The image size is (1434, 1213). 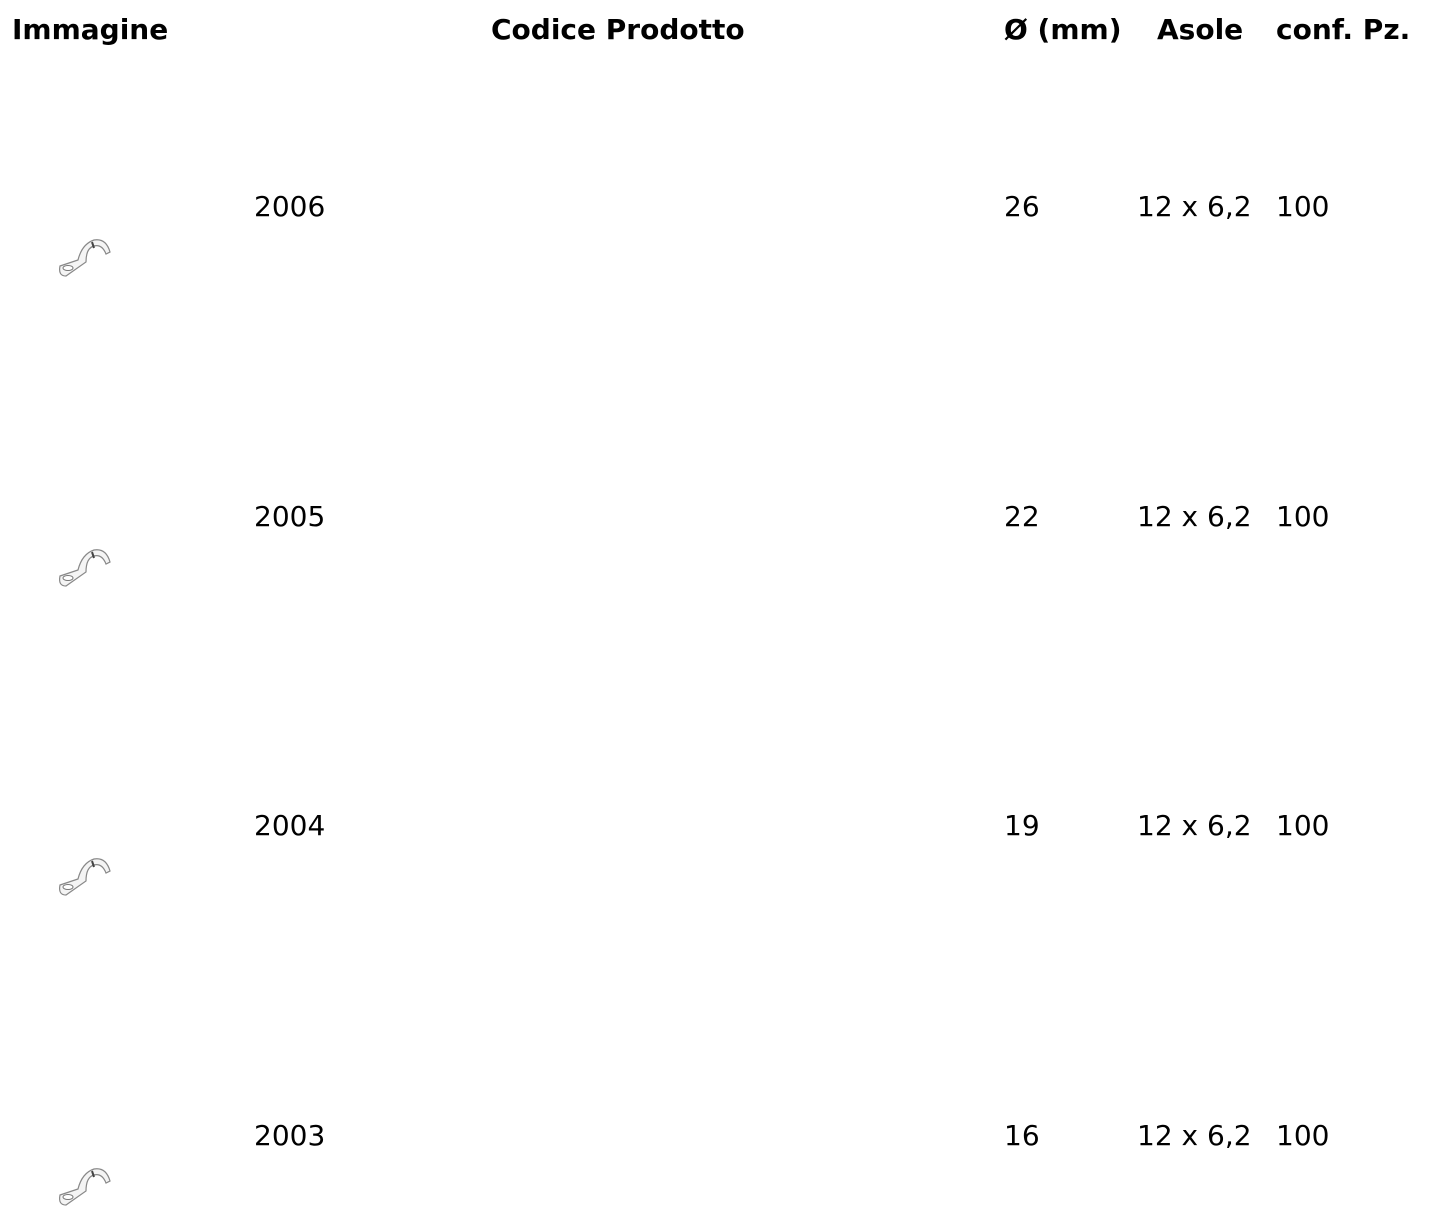 I want to click on header-cell: Immagine, so click(x=90, y=29).